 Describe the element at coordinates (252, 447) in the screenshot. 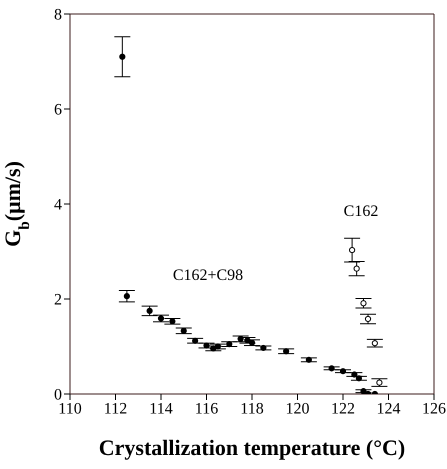

I see `x-axis-title: Crystallization temperature (°C)` at that location.